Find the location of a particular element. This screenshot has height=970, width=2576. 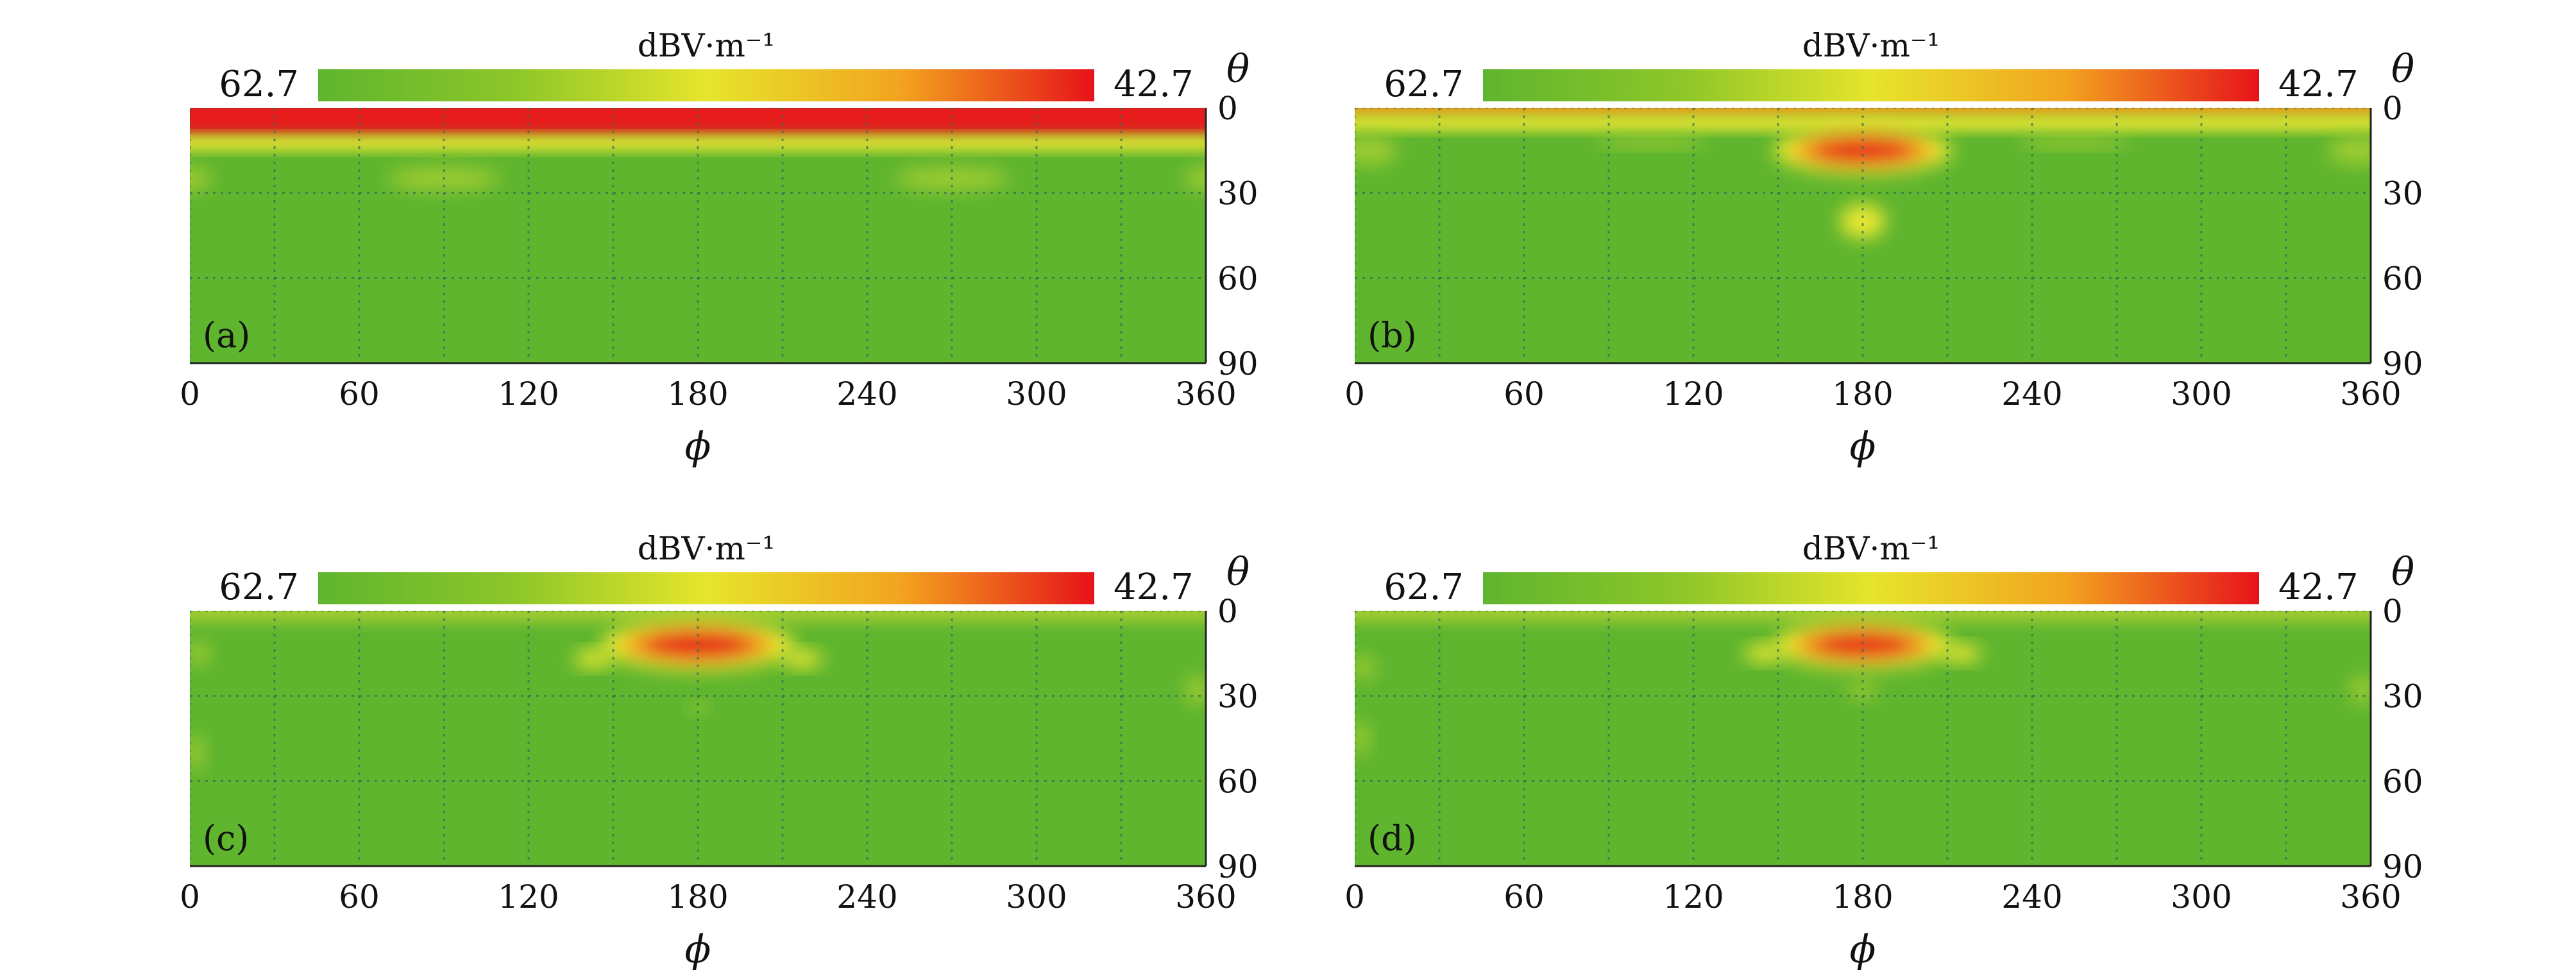

panel-label: (b) is located at coordinates (1392, 335).